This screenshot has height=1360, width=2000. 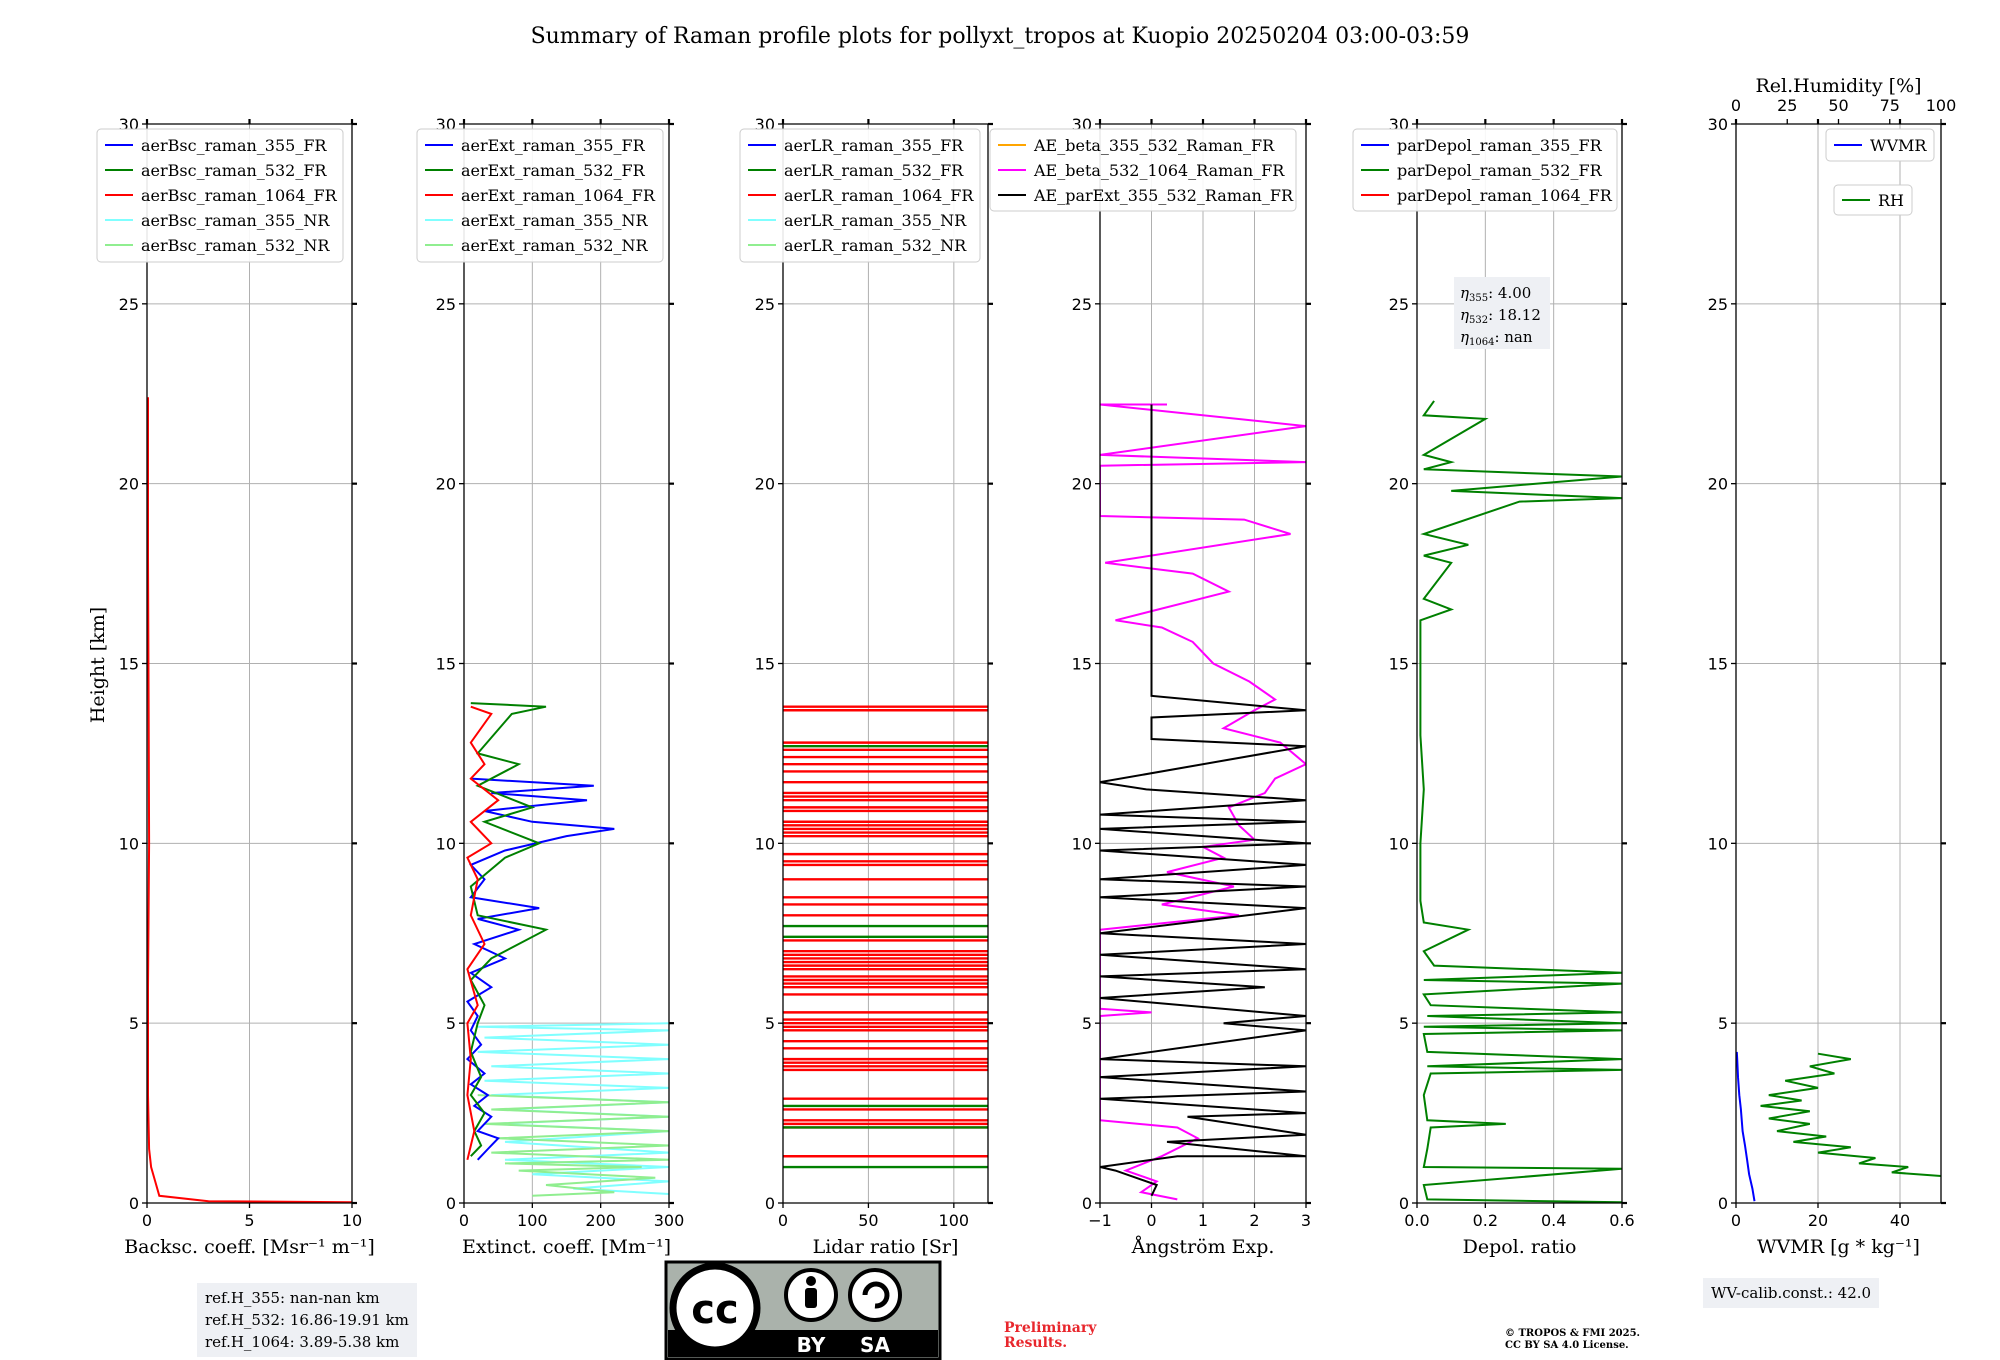 What do you see at coordinates (292, 1298) in the screenshot?
I see `ref-height-355: ref.H_355: nan-nan km` at bounding box center [292, 1298].